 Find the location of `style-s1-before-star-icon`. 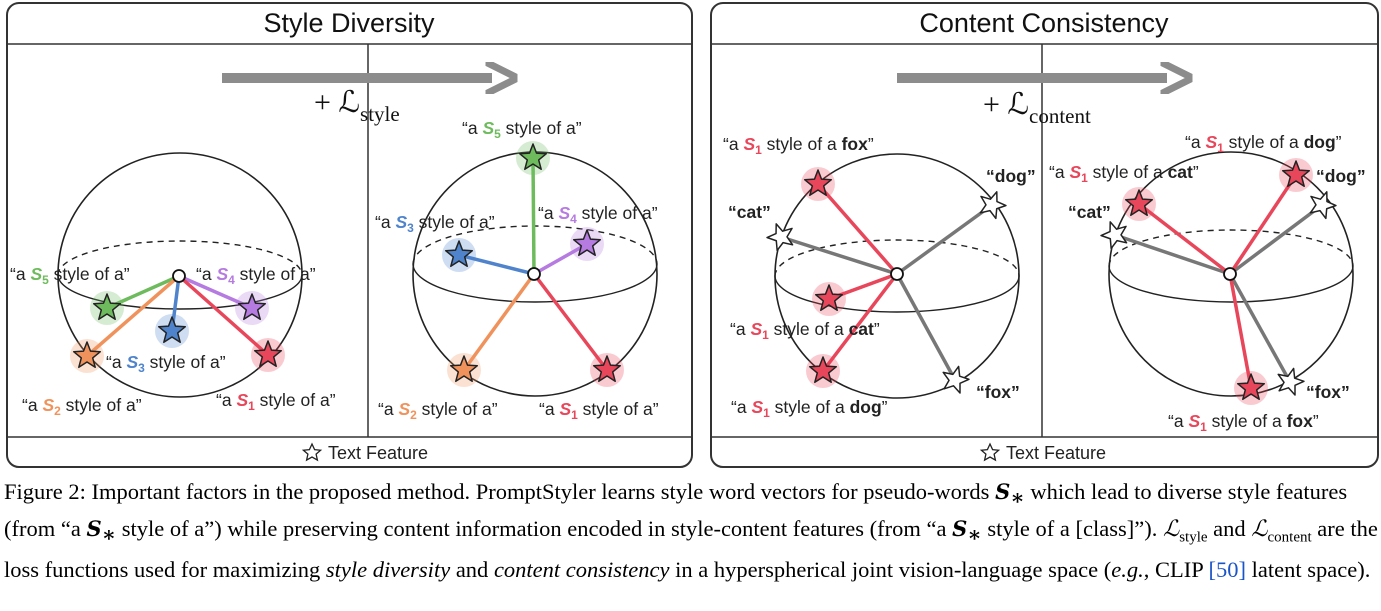

style-s1-before-star-icon is located at coordinates (268, 354).